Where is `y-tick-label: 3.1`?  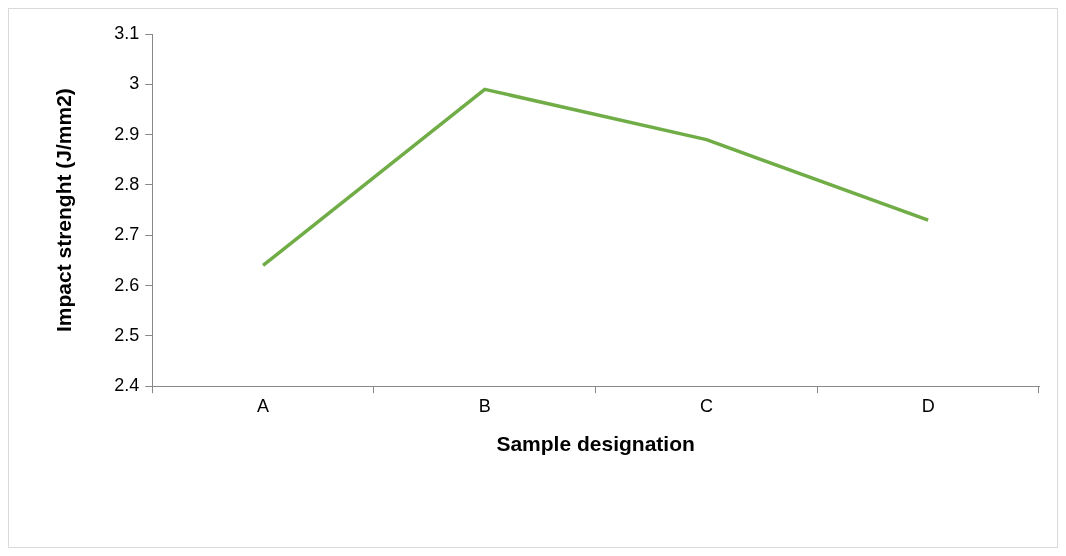
y-tick-label: 3.1 is located at coordinates (127, 32).